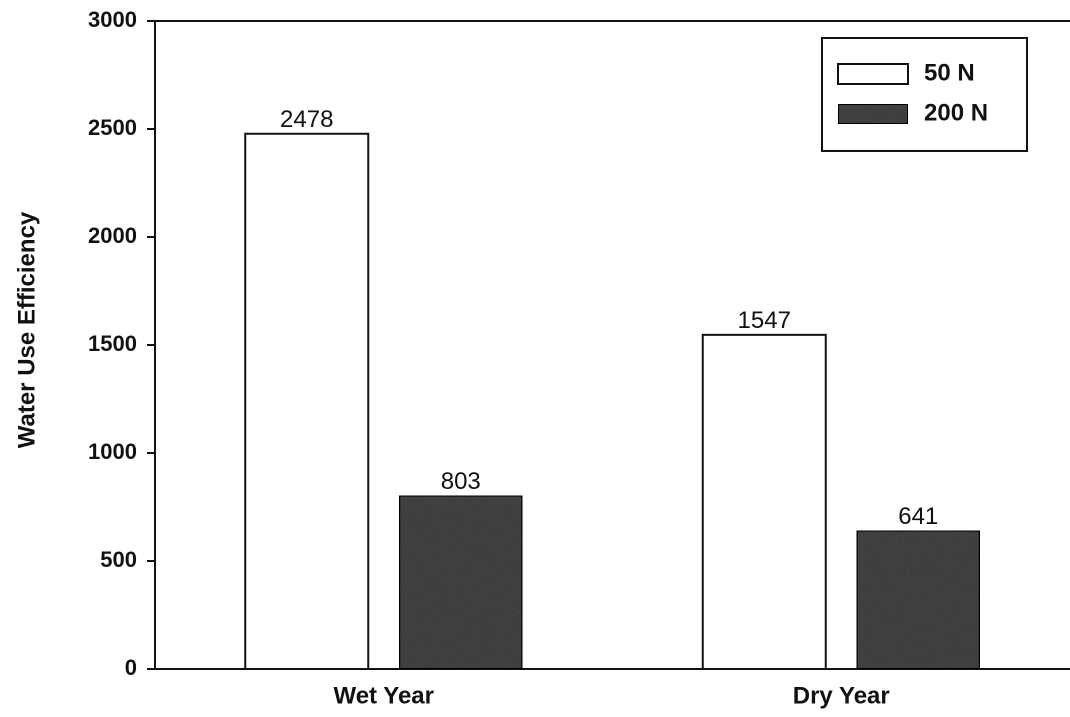  I want to click on value-label: 2478, so click(306, 119).